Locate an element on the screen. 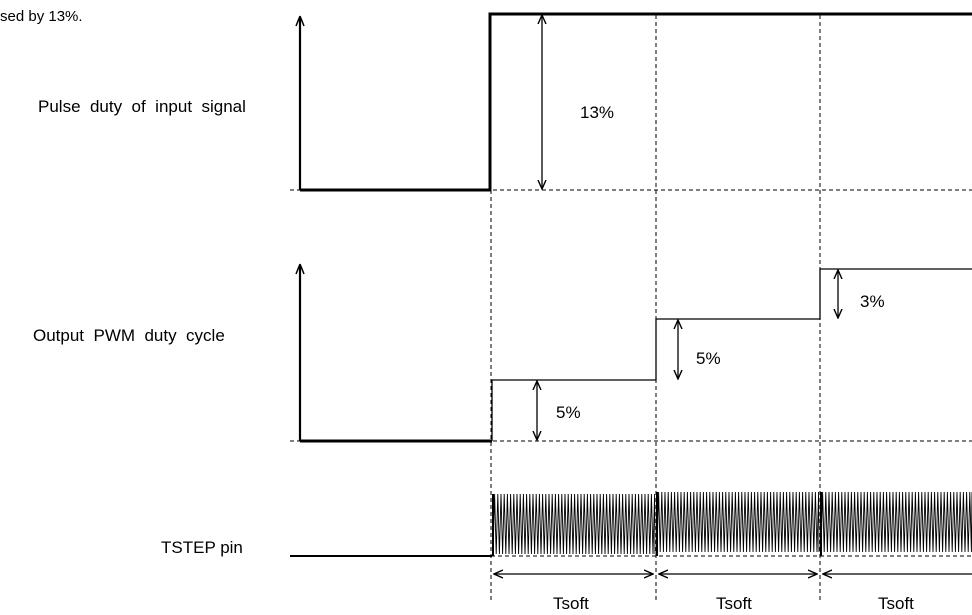 This screenshot has width=972, height=615. tsoft-label-3: Tsoft is located at coordinates (896, 603).